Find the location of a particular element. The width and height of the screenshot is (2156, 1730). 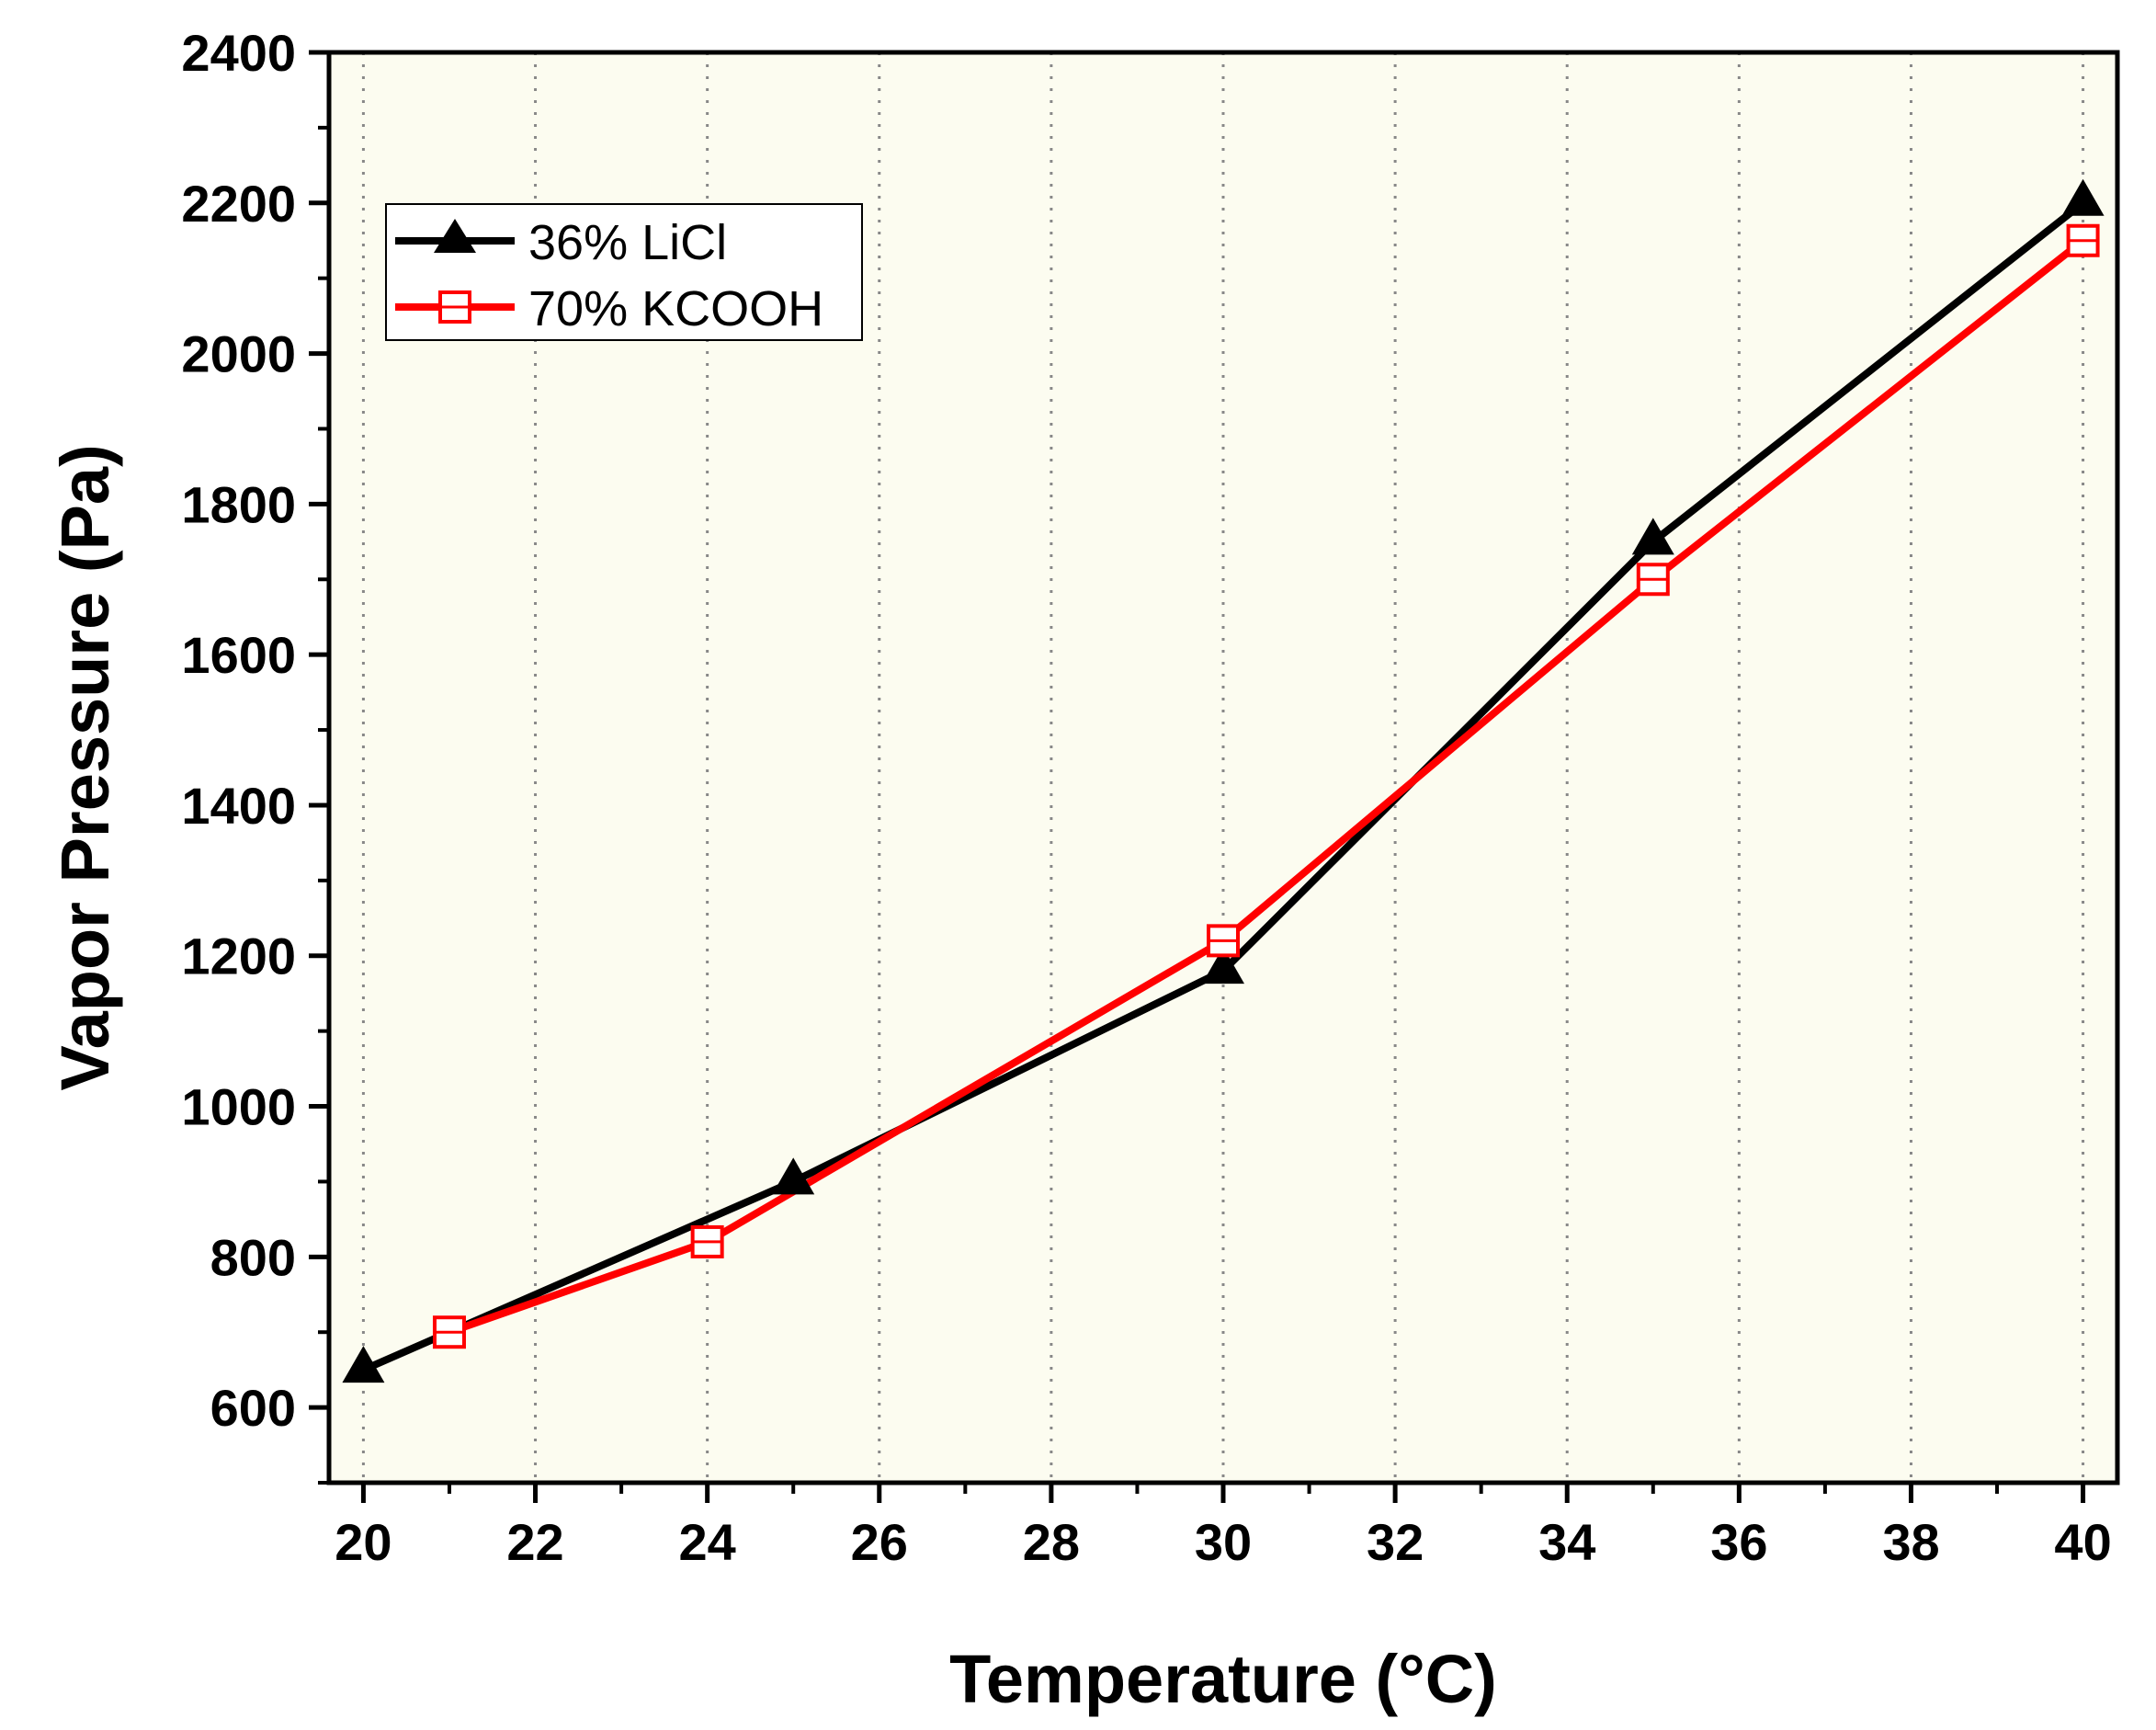

x-tick-label: 40 is located at coordinates (2082, 1542).